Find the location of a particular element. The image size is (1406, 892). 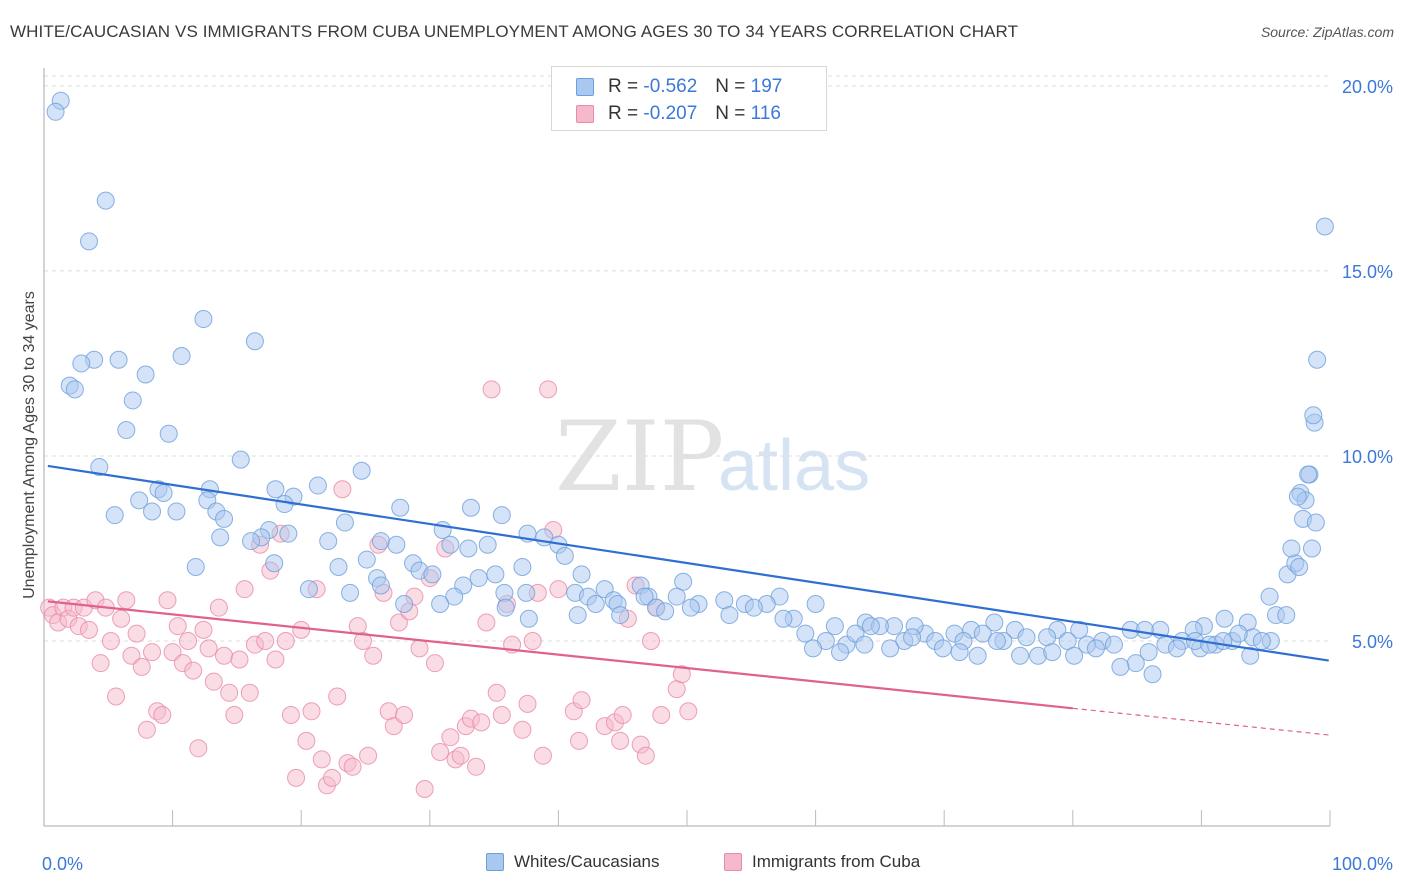

legend-row-whites: R = -0.562 N = 197 is located at coordinates (679, 87).